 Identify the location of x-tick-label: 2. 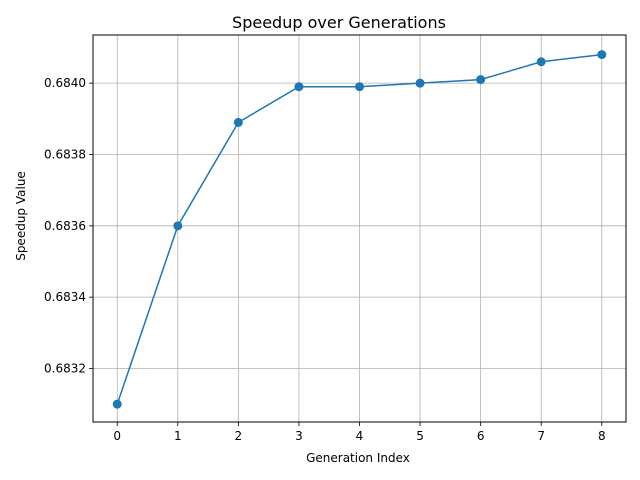
(239, 436).